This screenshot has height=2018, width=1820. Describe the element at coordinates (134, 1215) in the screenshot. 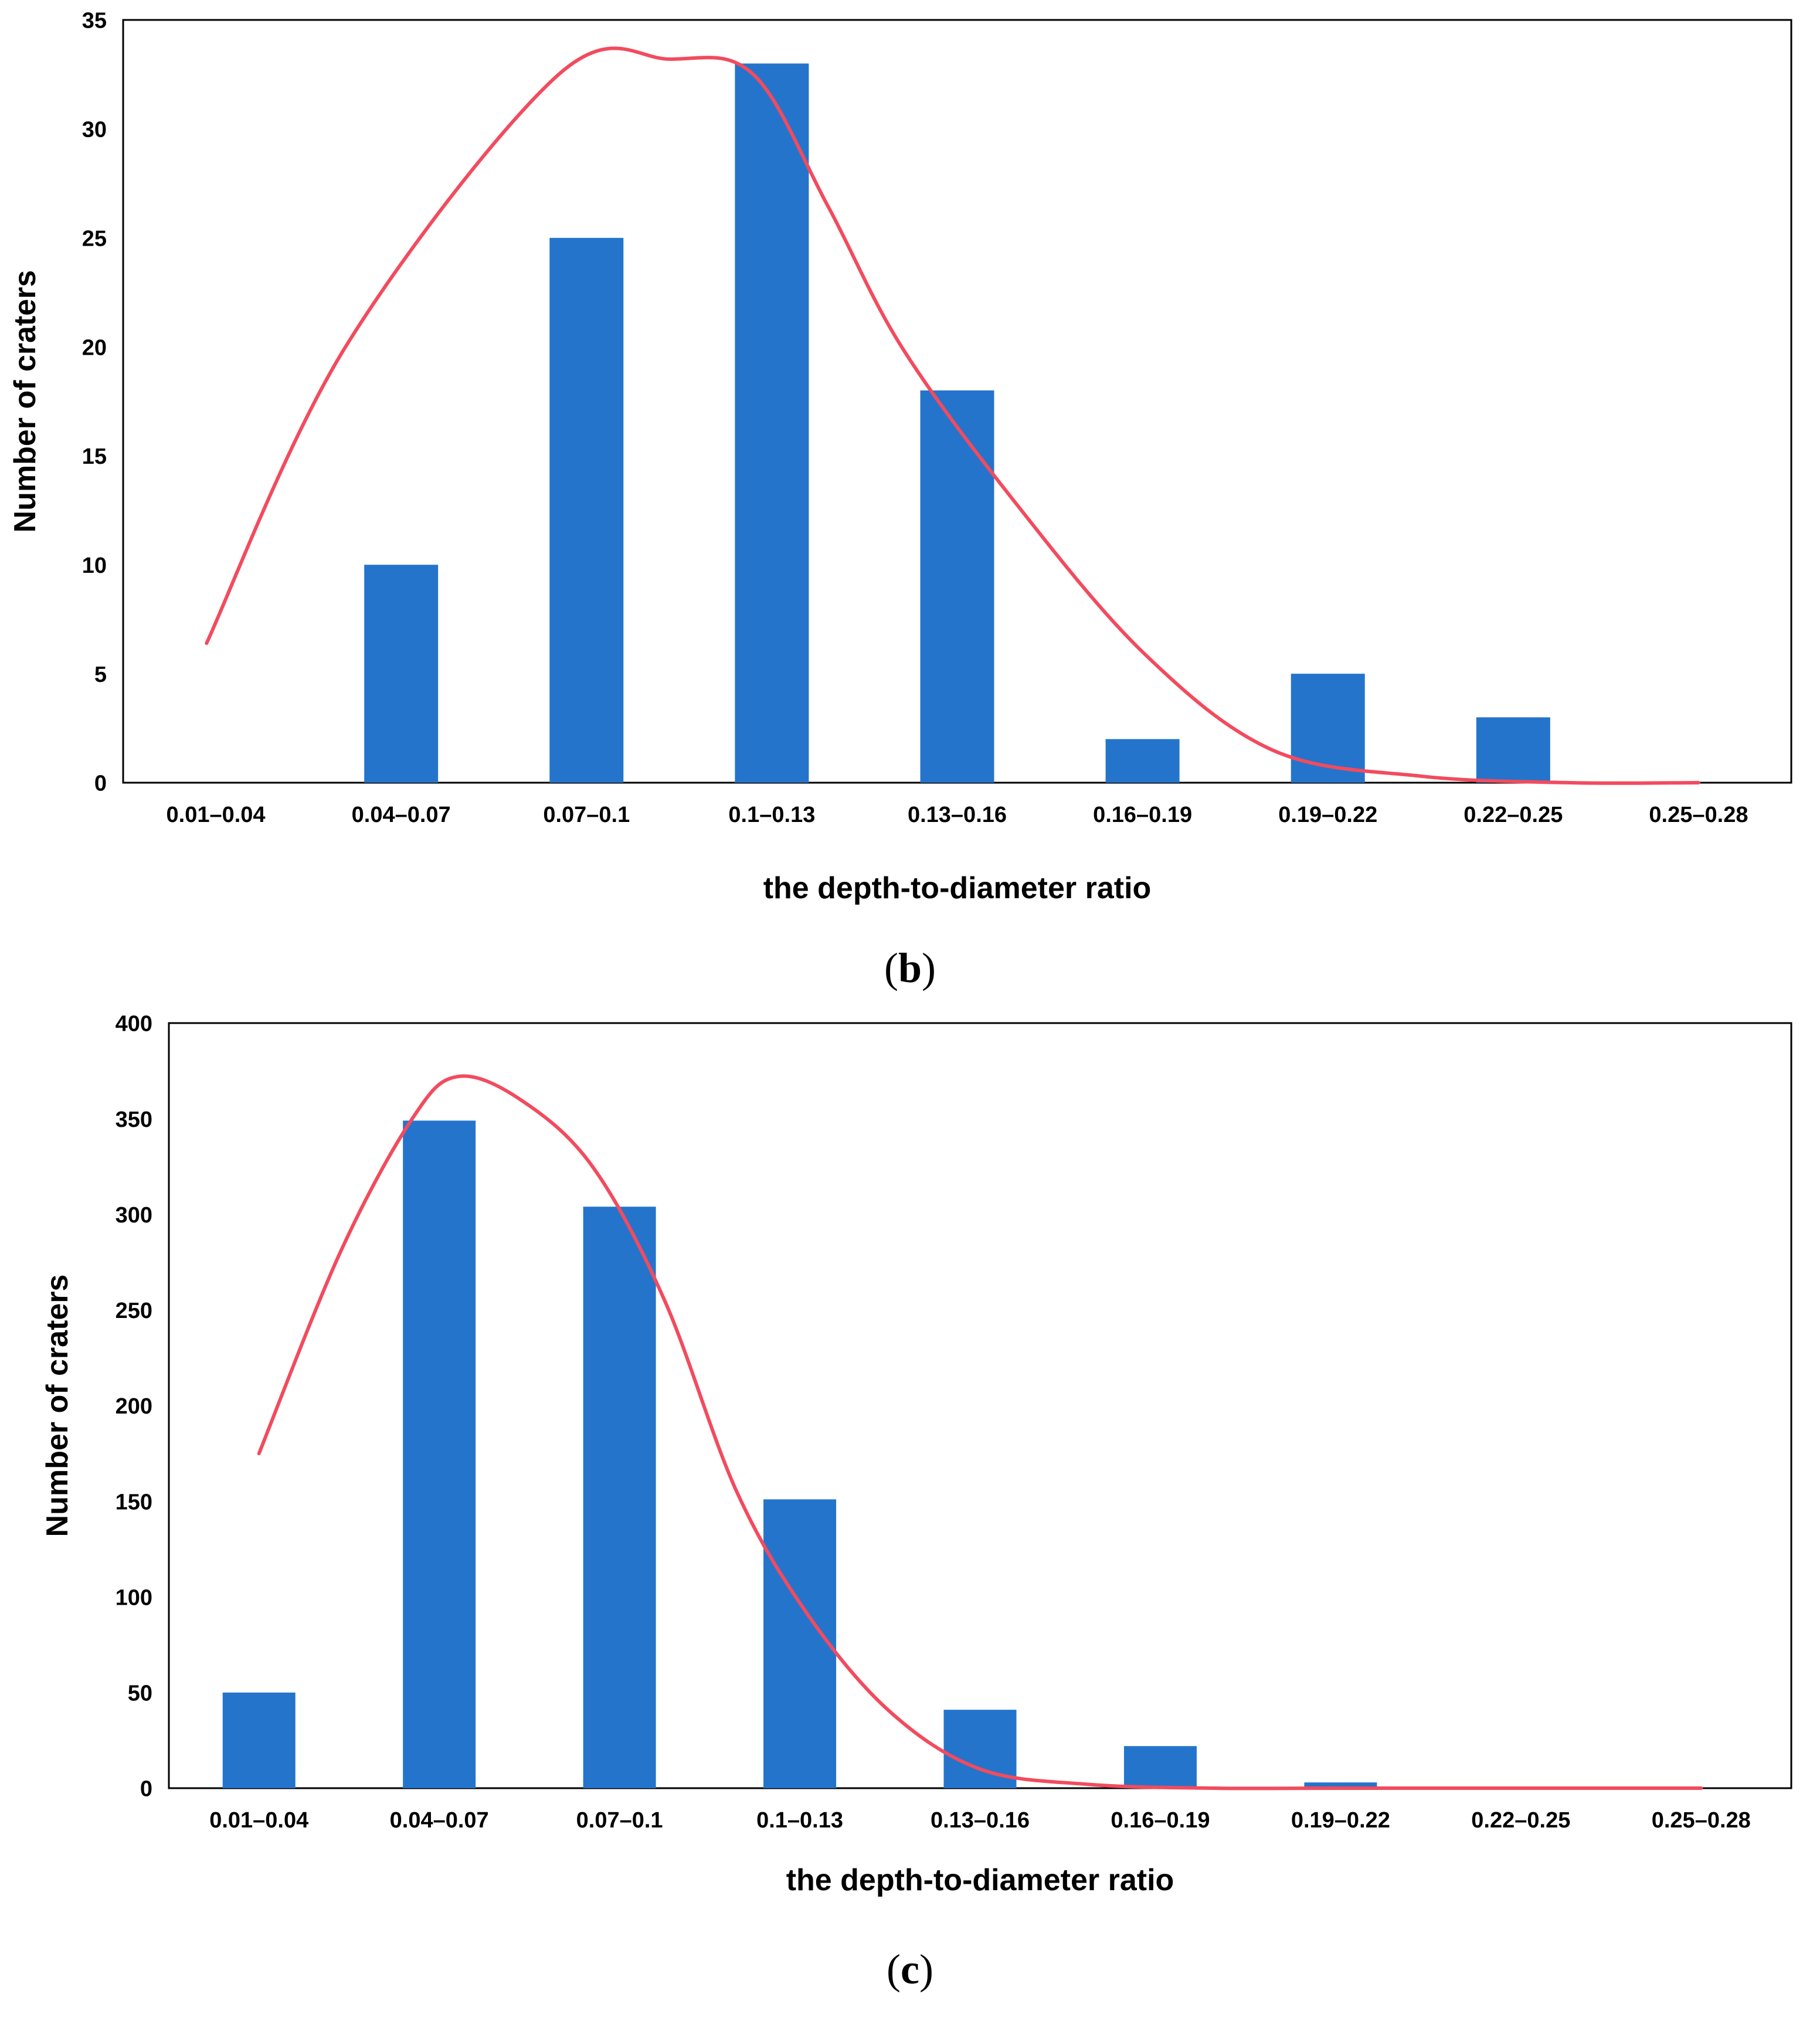

I see `y-tick-label: 300` at that location.